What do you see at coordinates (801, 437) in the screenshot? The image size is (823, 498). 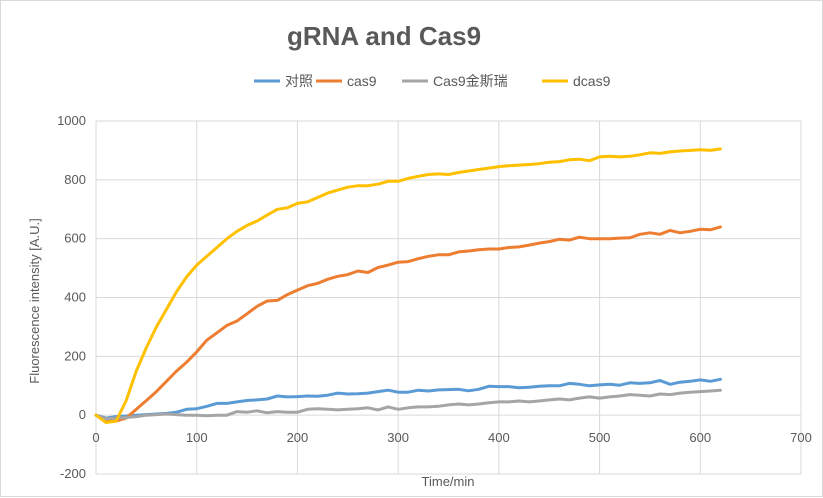 I see `x-tick-label: 700` at bounding box center [801, 437].